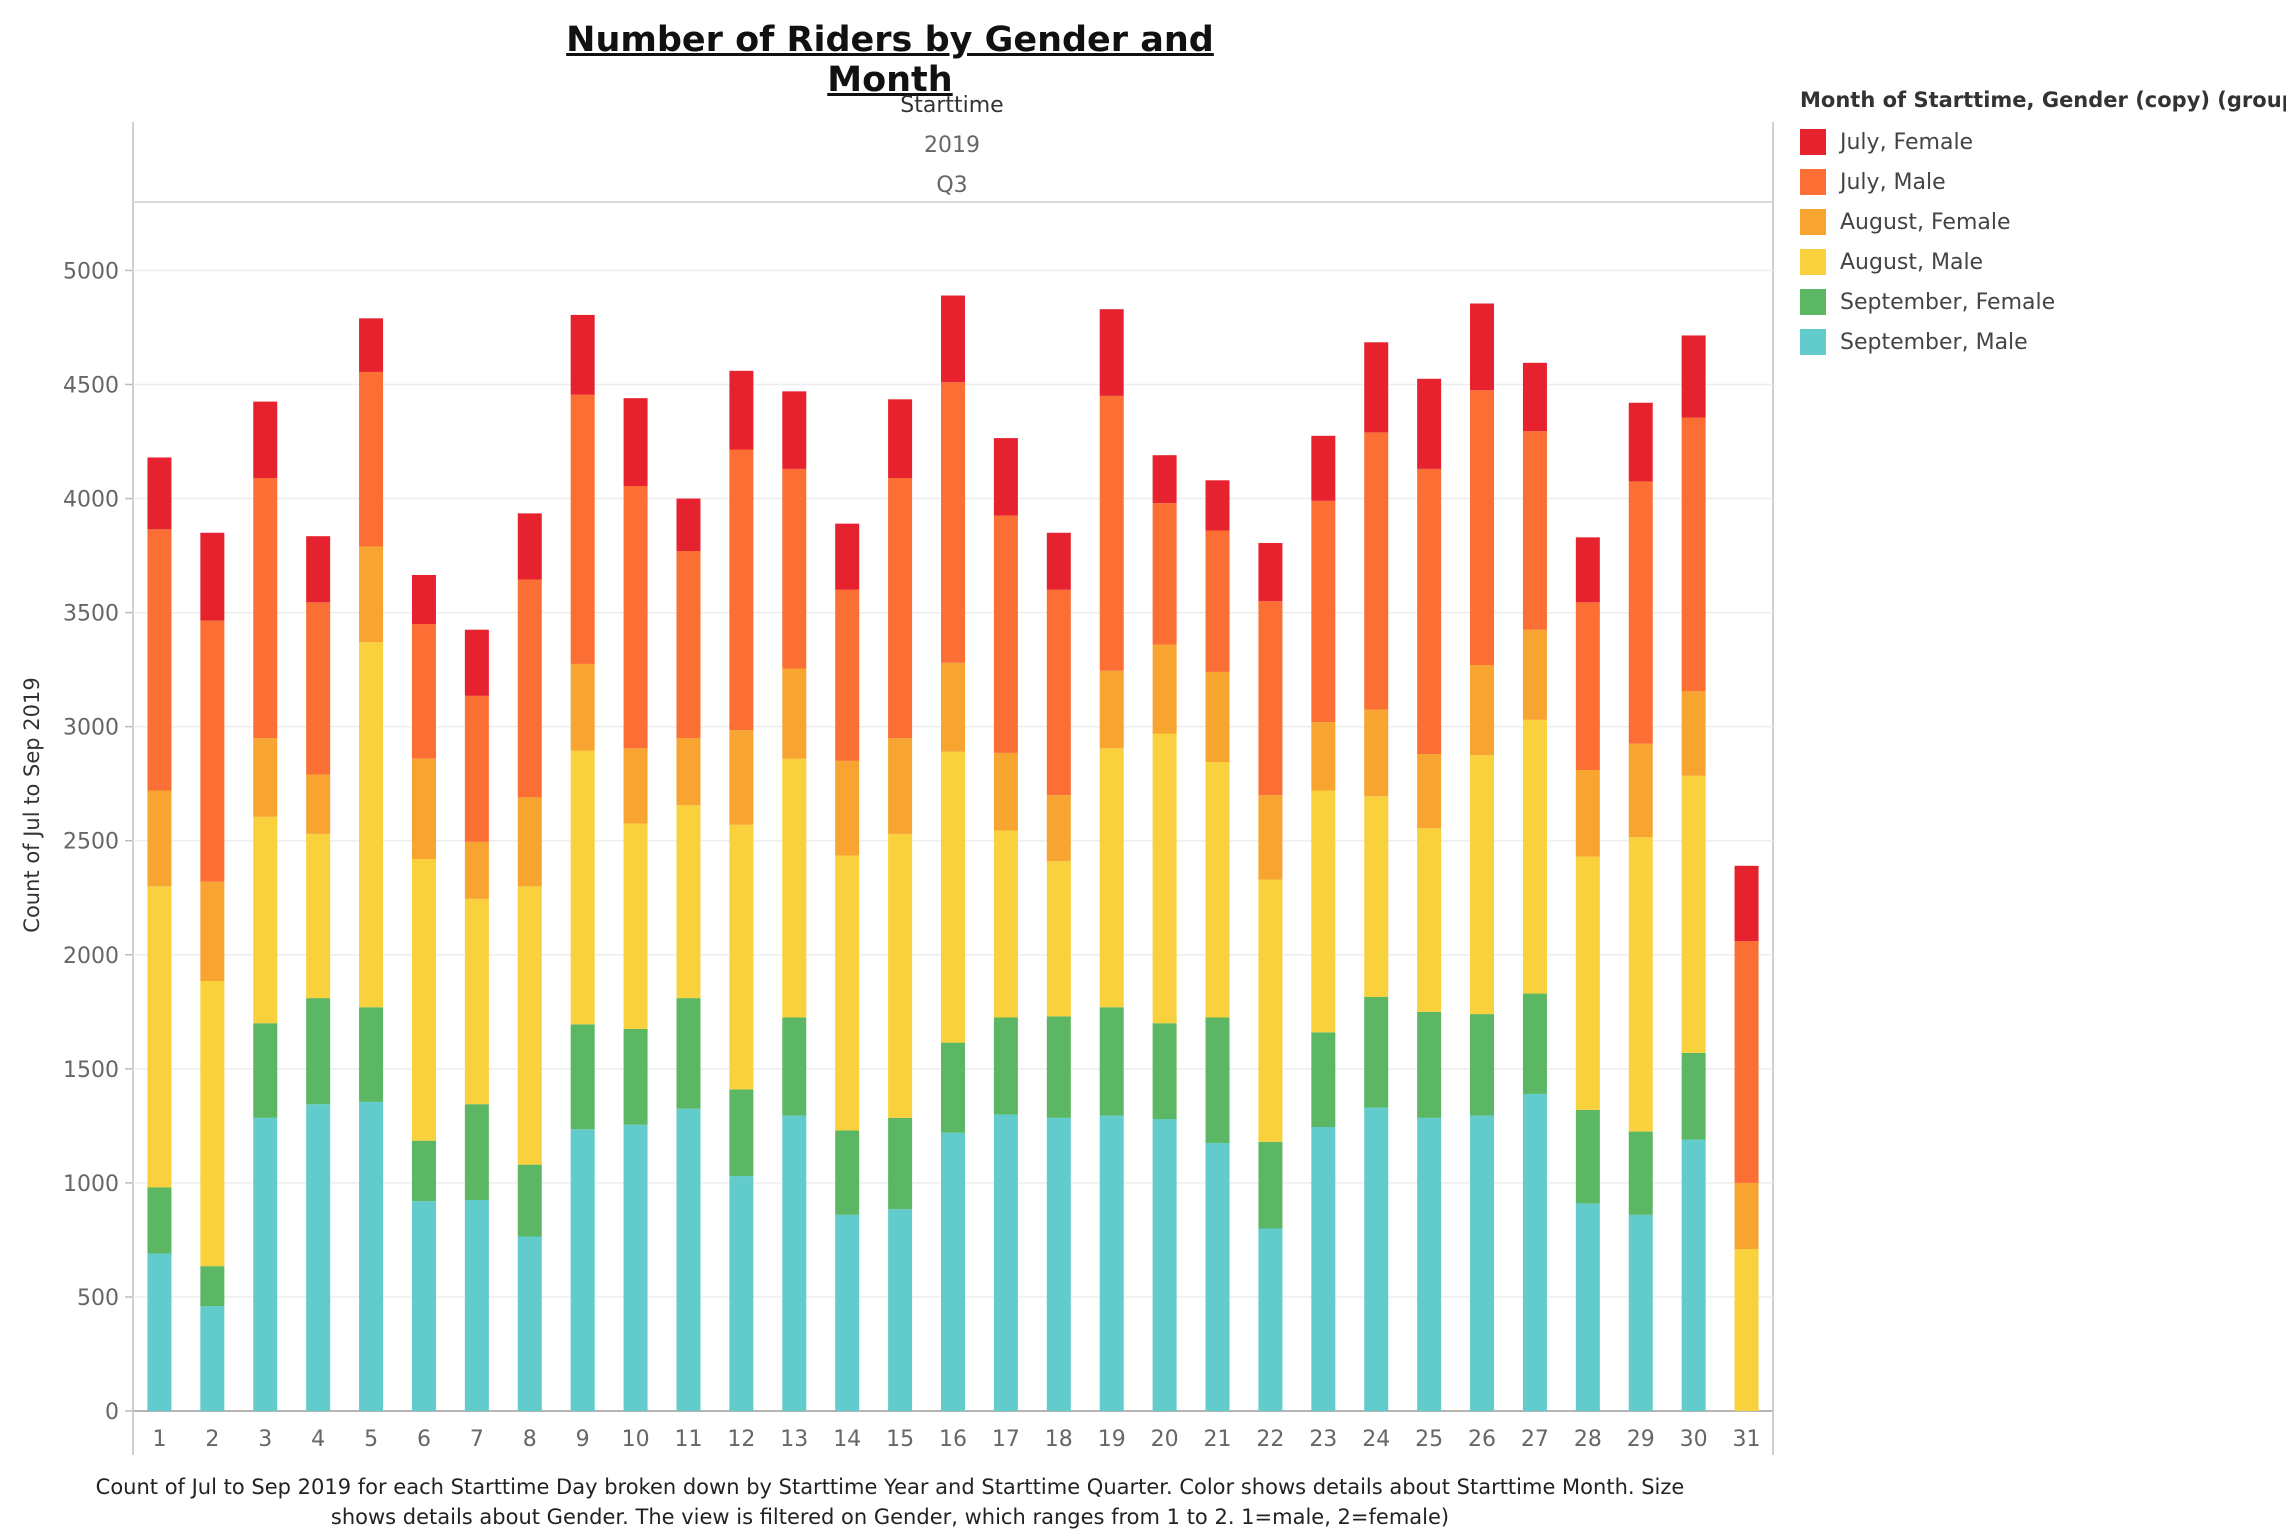  Describe the element at coordinates (890, 60) in the screenshot. I see `chart-title: Number of Riders by Gender and Month` at that location.